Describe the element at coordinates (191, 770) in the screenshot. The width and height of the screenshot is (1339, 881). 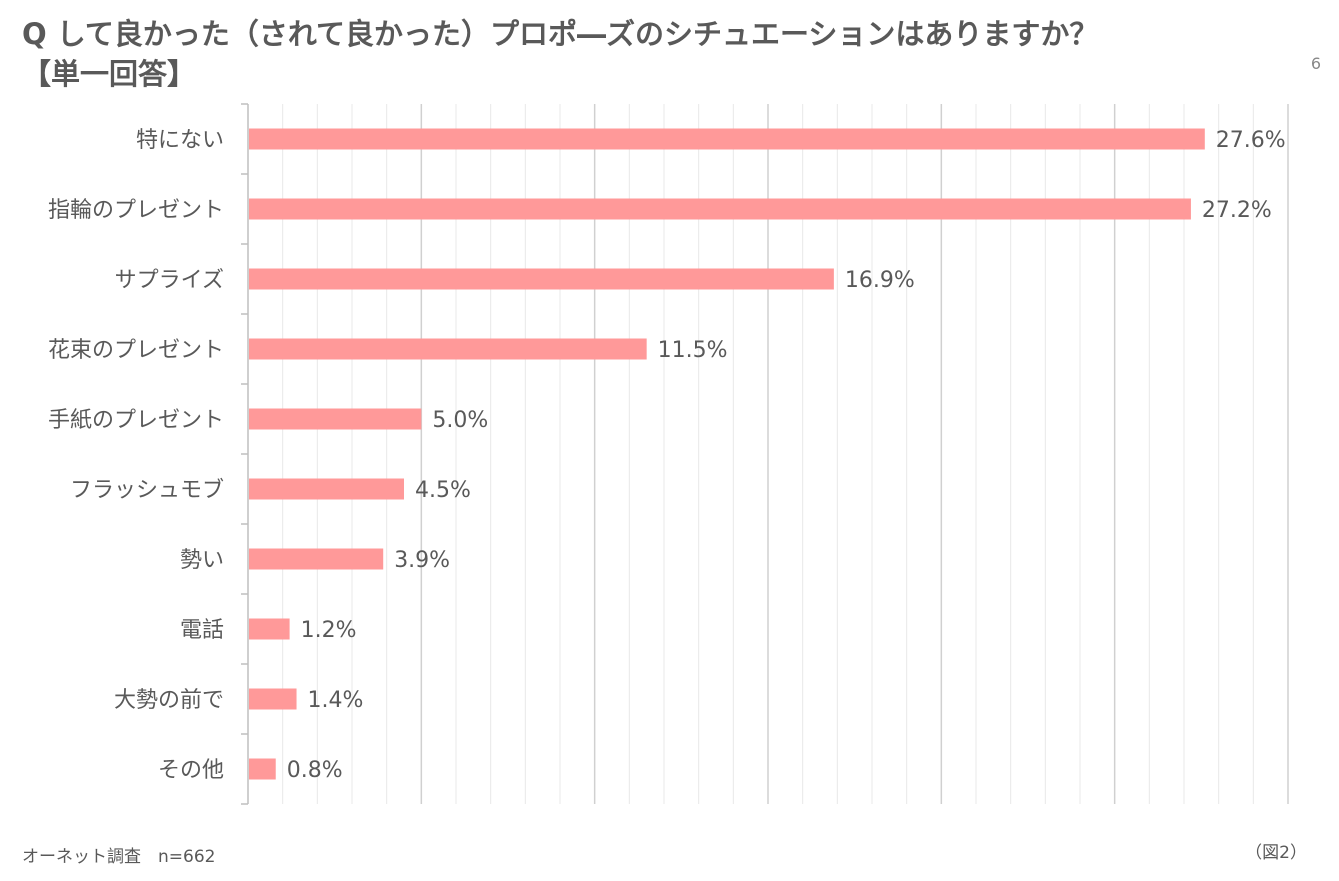
I see `category-label: その他` at that location.